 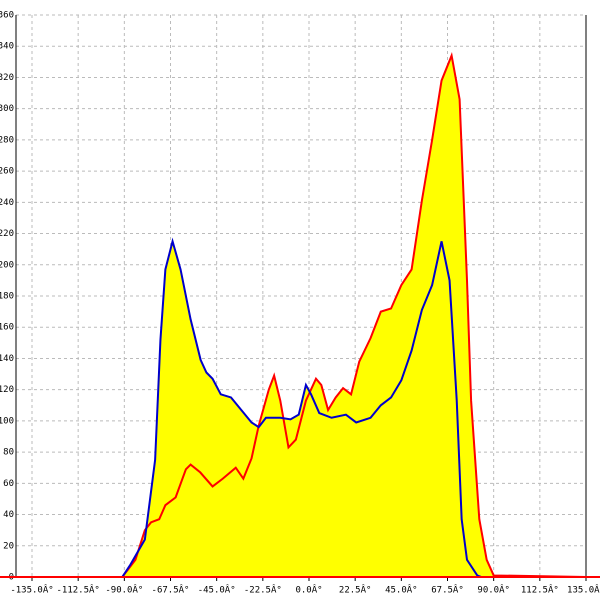 I want to click on x-tick-label: 22.5Â°, so click(x=355, y=590).